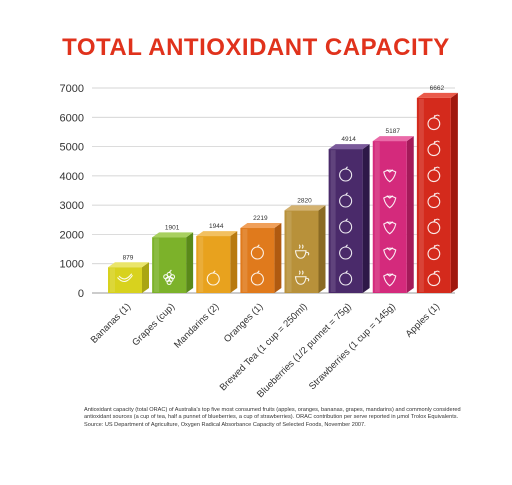 This screenshot has width=512, height=485. Describe the element at coordinates (172, 227) in the screenshot. I see `bar-value-label: 1901` at that location.